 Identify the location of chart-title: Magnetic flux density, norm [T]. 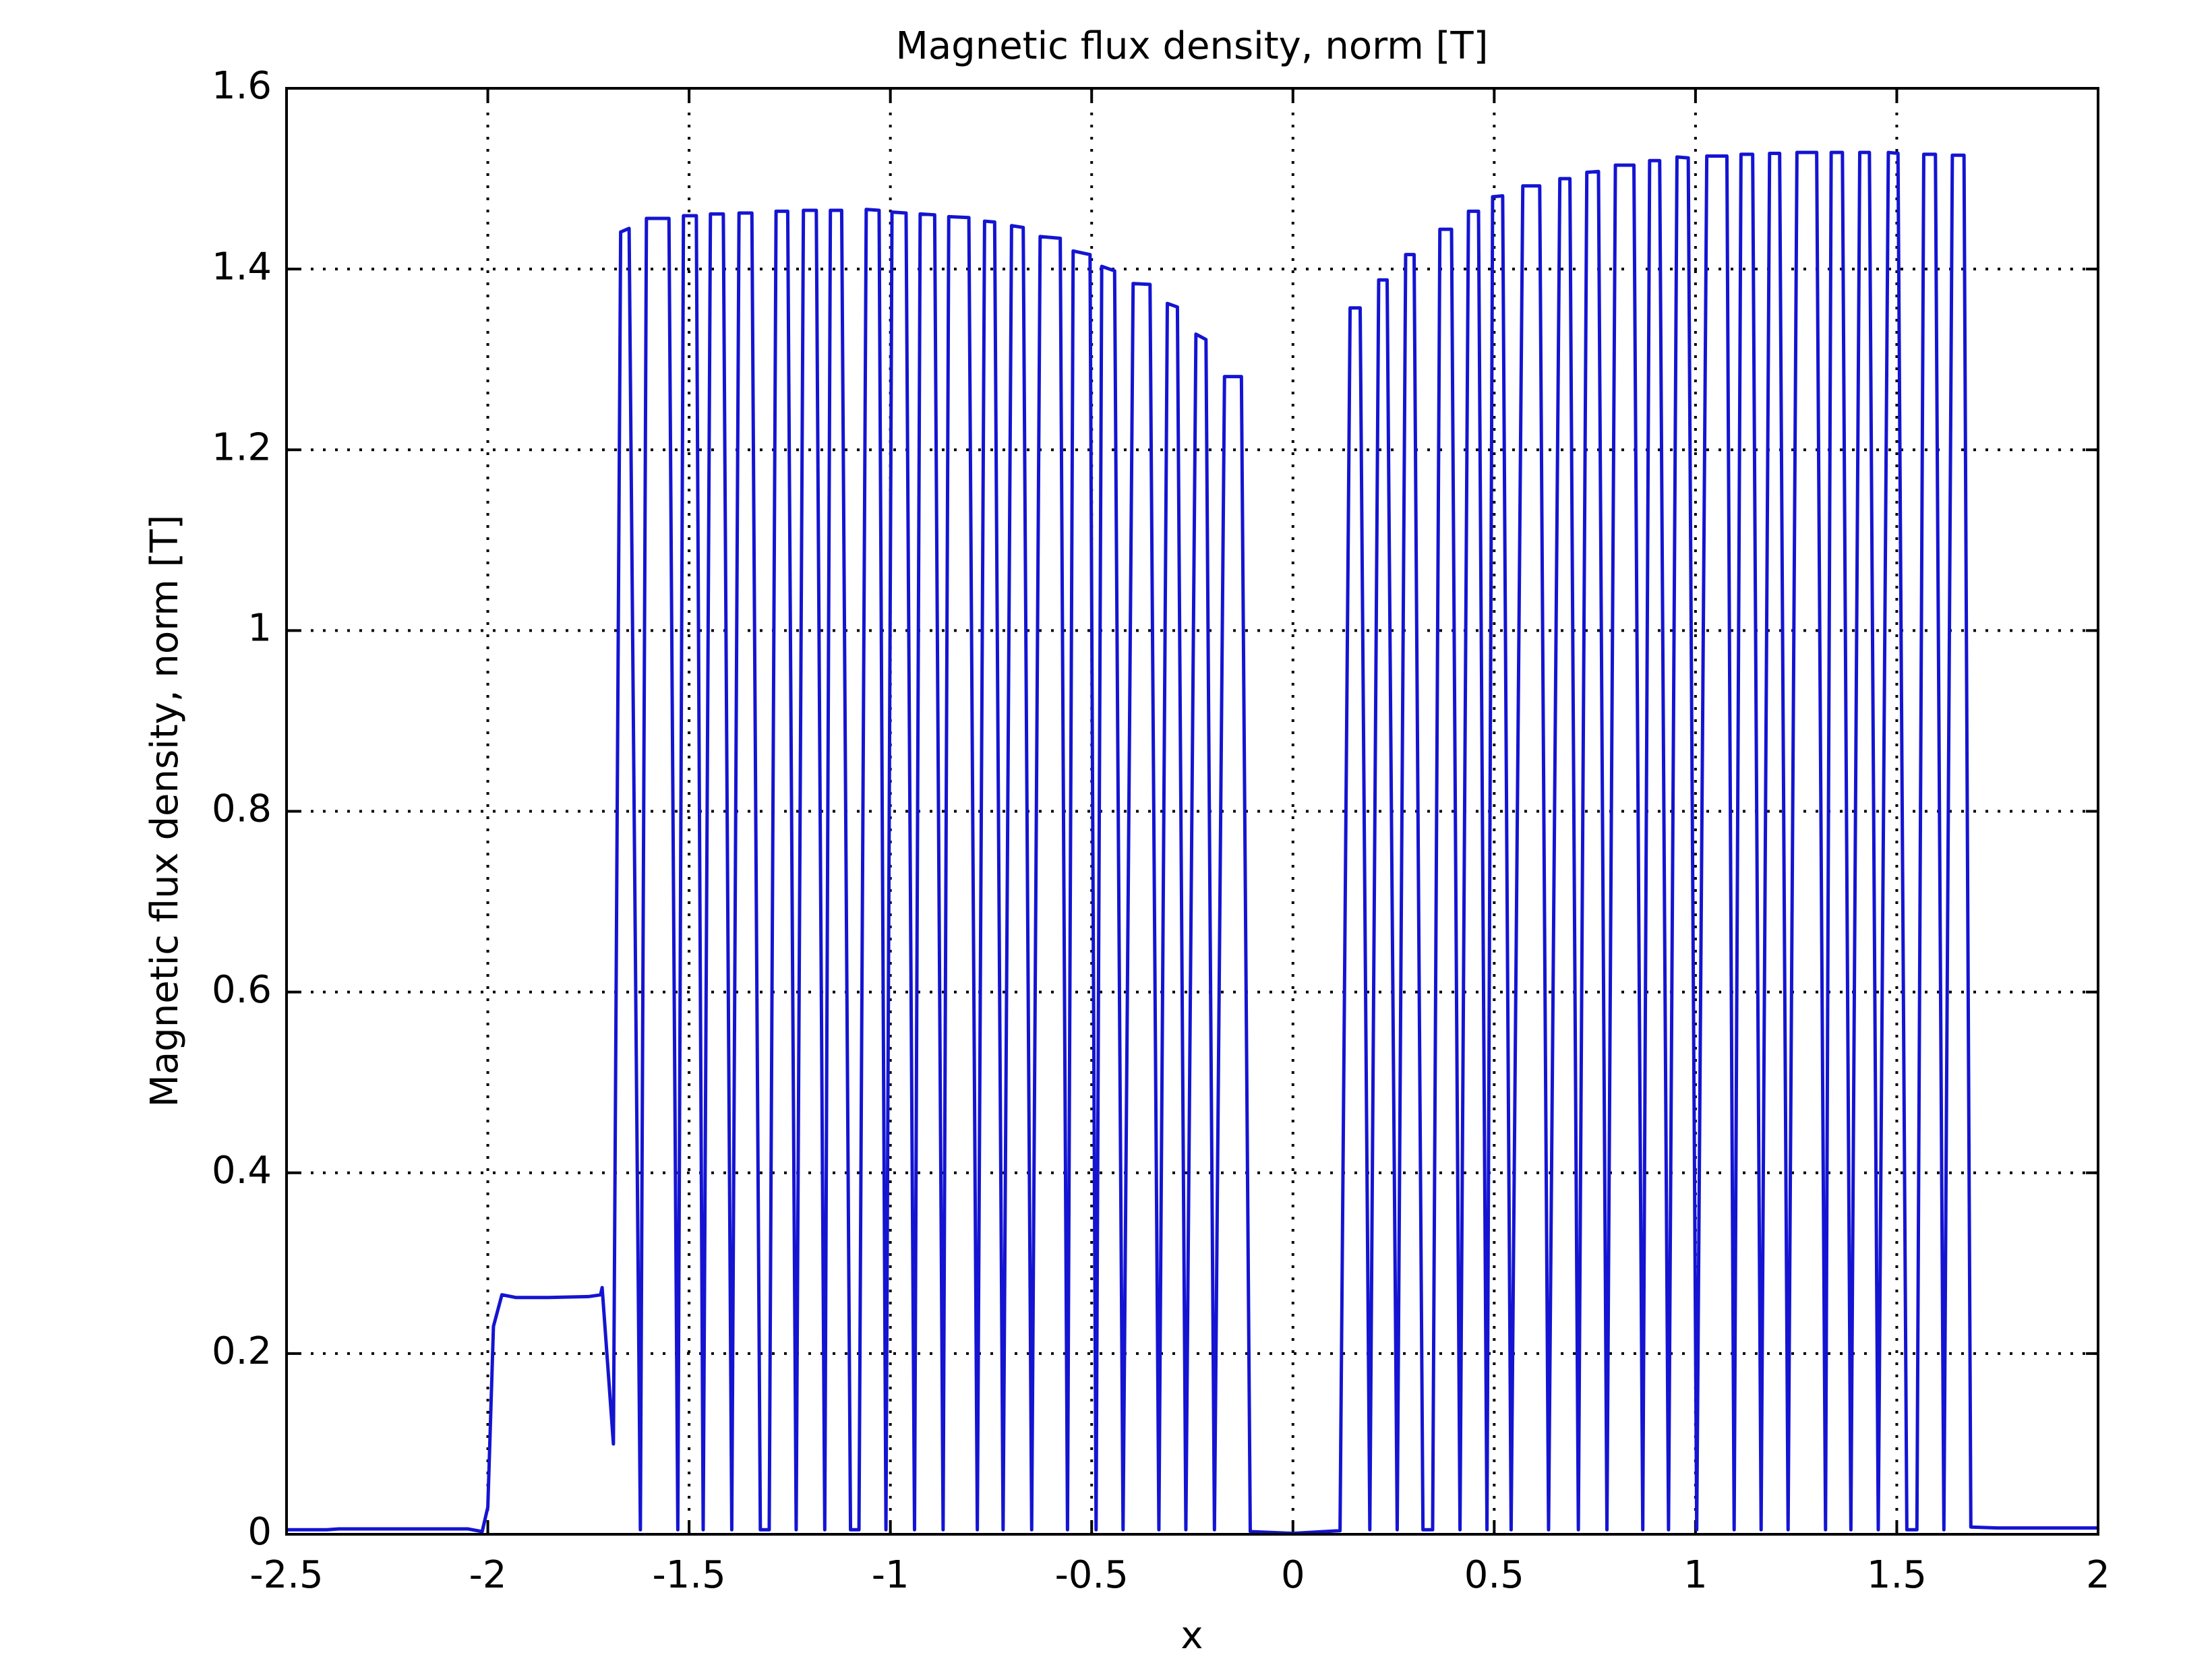
(1192, 46).